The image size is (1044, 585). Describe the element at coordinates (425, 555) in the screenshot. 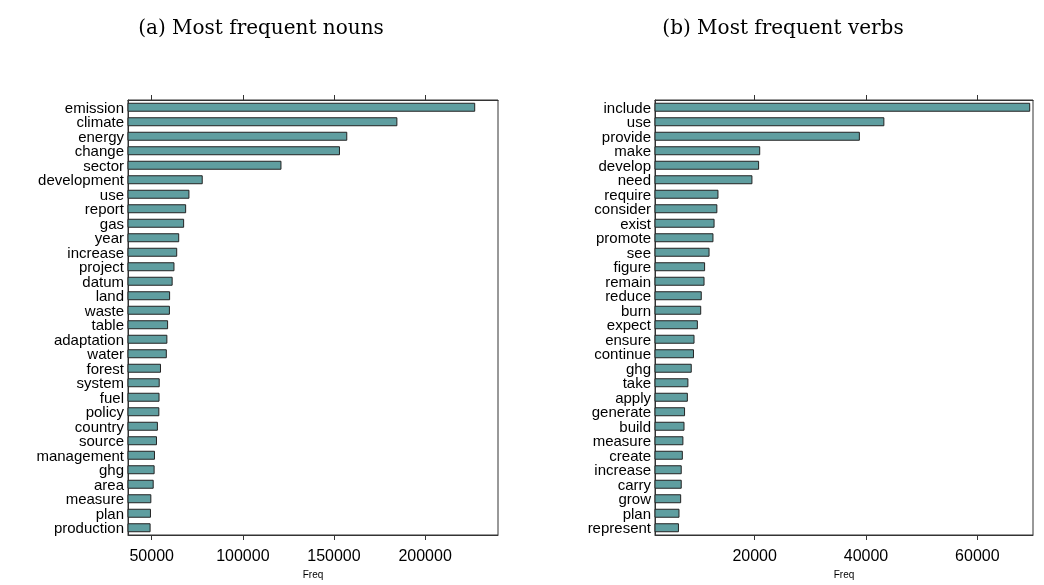

I see `x-tick-label: 200000` at that location.